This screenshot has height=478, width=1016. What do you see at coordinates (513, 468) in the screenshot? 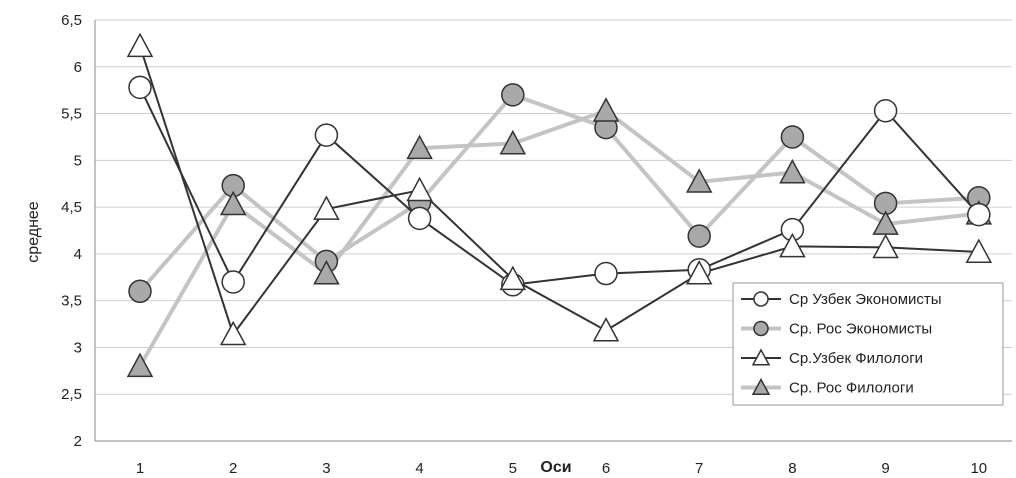
I see `x-tick-label: 5` at bounding box center [513, 468].